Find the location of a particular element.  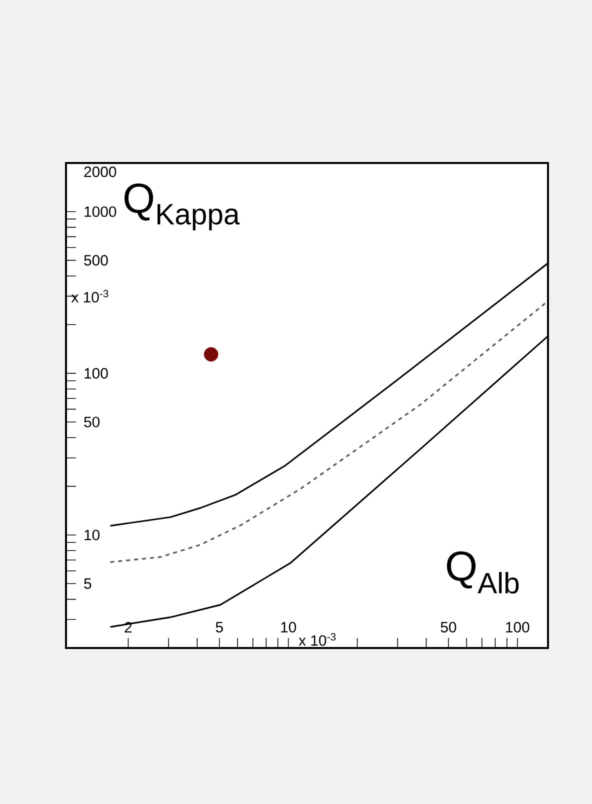

y-tick-label: 10 is located at coordinates (92, 535).